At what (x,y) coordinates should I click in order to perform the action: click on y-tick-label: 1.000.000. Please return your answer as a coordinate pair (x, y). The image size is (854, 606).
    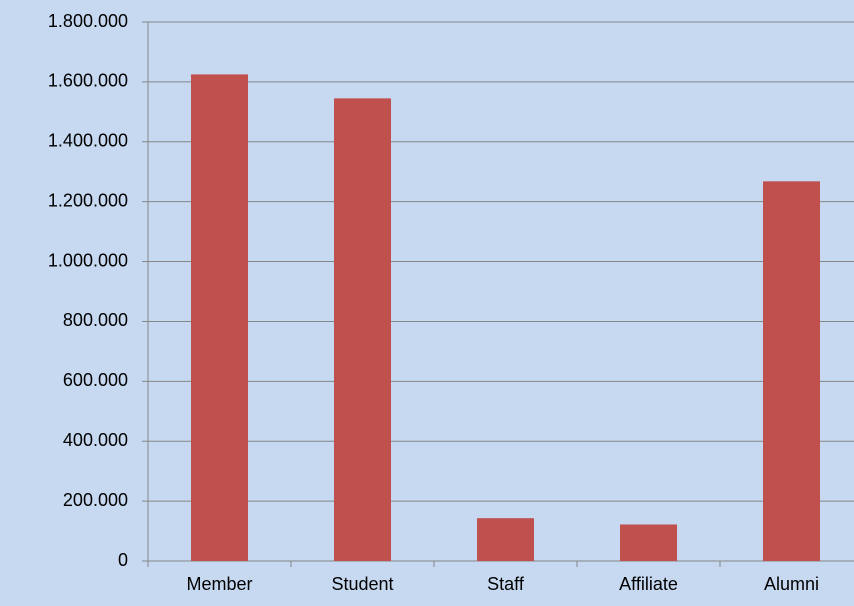
    Looking at the image, I should click on (88, 260).